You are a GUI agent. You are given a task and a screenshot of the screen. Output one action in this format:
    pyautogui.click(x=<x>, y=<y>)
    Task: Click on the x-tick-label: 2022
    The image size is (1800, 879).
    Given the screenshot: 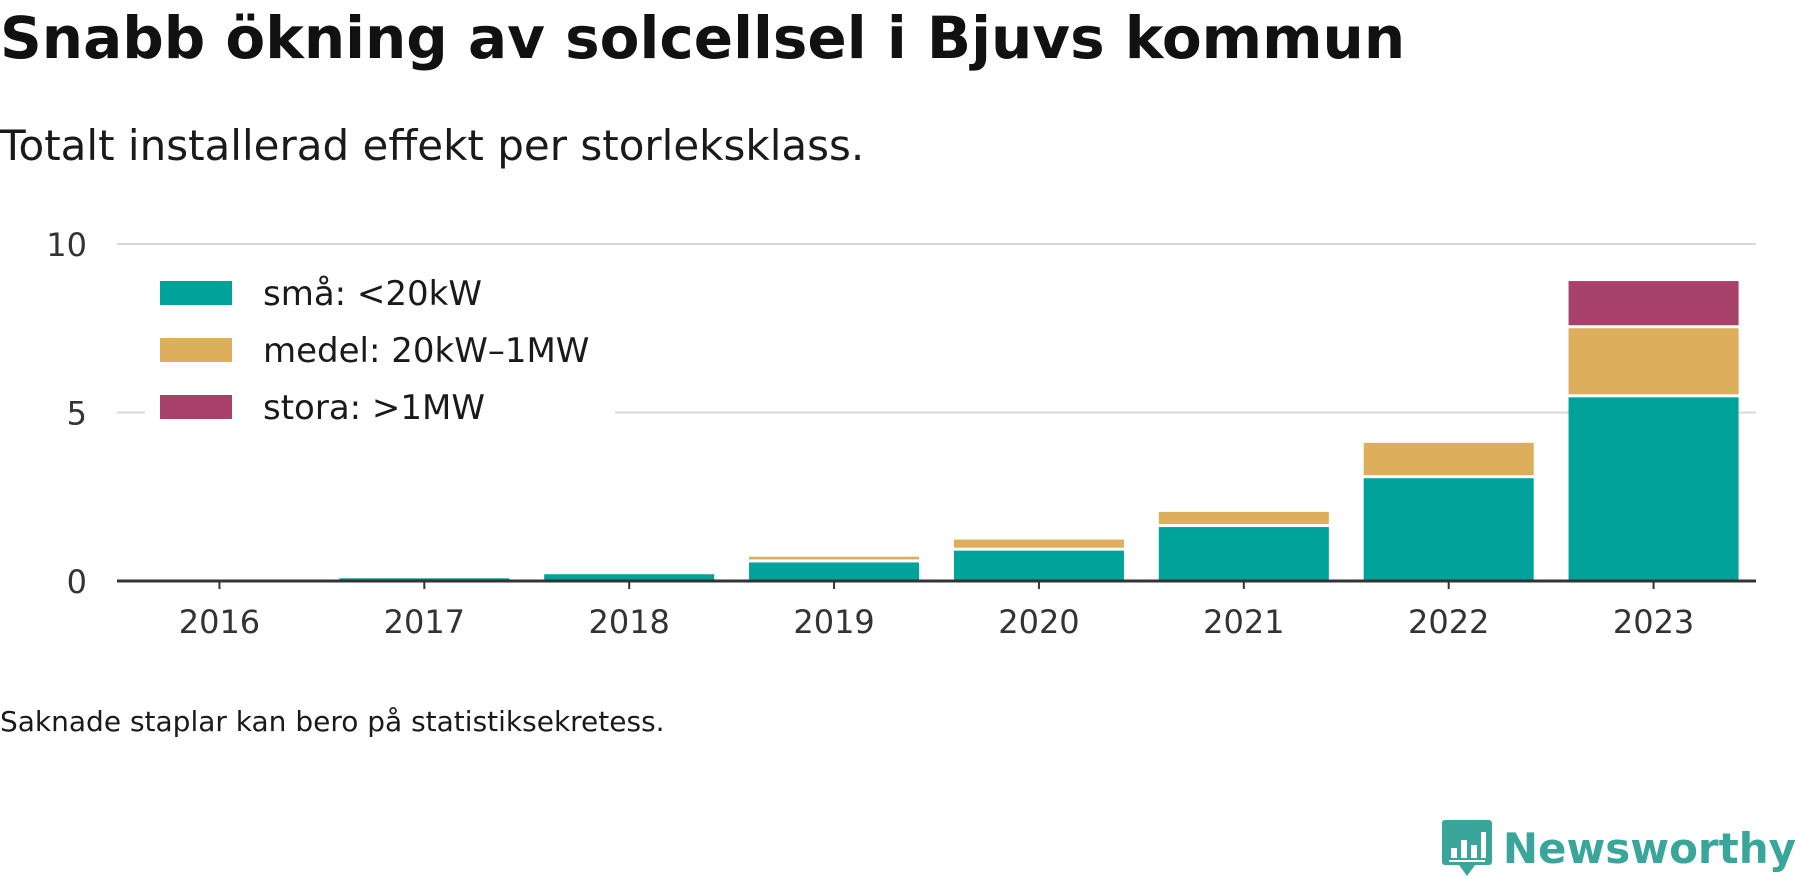 What is the action you would take?
    pyautogui.click(x=1448, y=622)
    